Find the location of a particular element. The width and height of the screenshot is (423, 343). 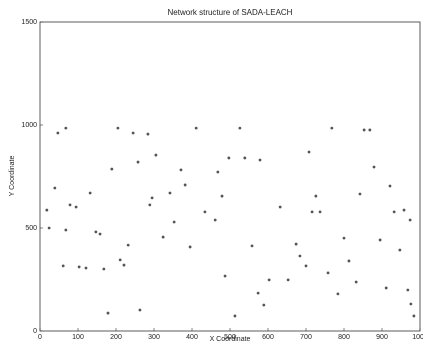

y-tick-label: 500 is located at coordinates (31, 228).